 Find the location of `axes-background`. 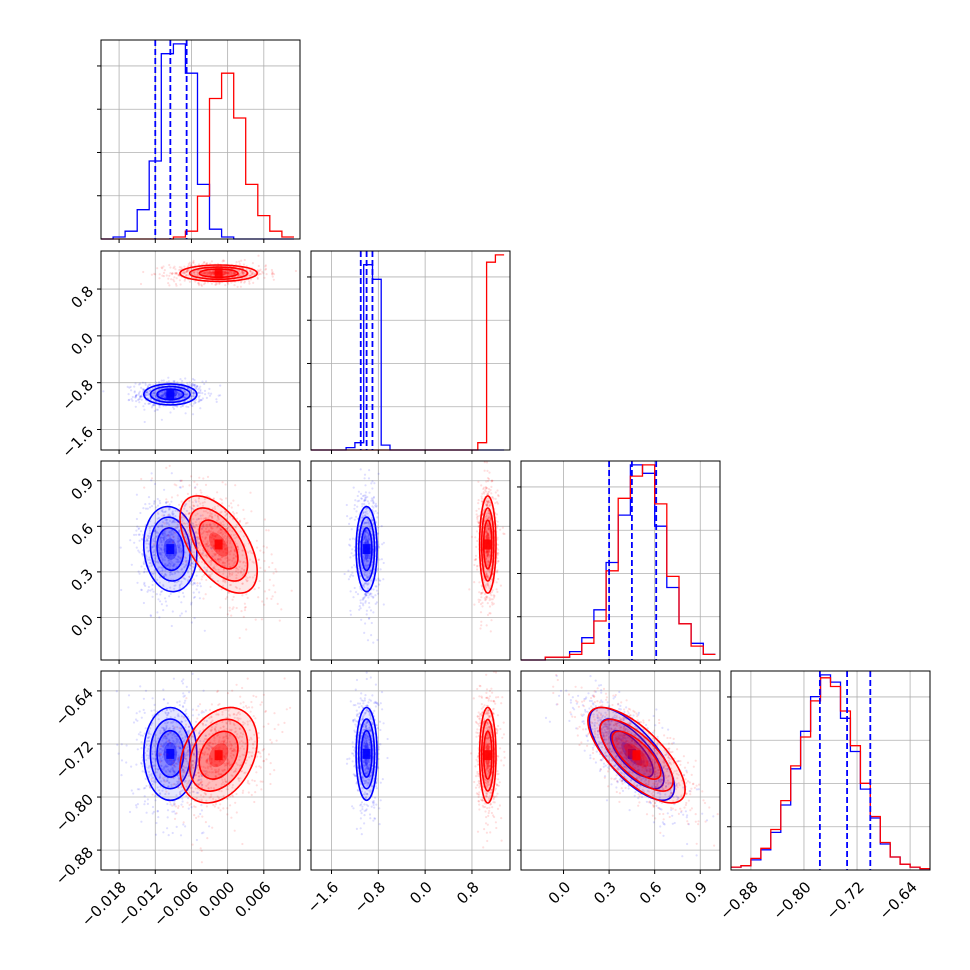

axes-background is located at coordinates (830, 770).